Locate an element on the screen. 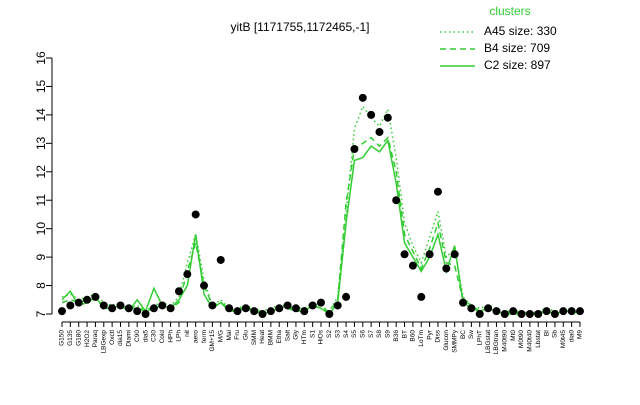  y-tick-label: 15 is located at coordinates (41, 86).